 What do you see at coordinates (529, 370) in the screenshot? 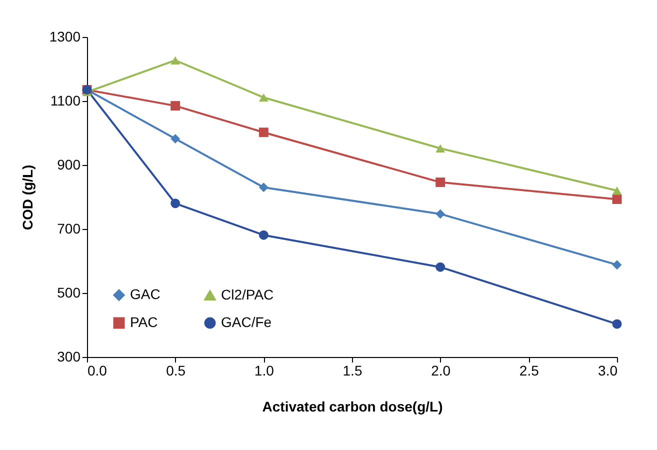
I see `x-tick-label: 2.5` at bounding box center [529, 370].